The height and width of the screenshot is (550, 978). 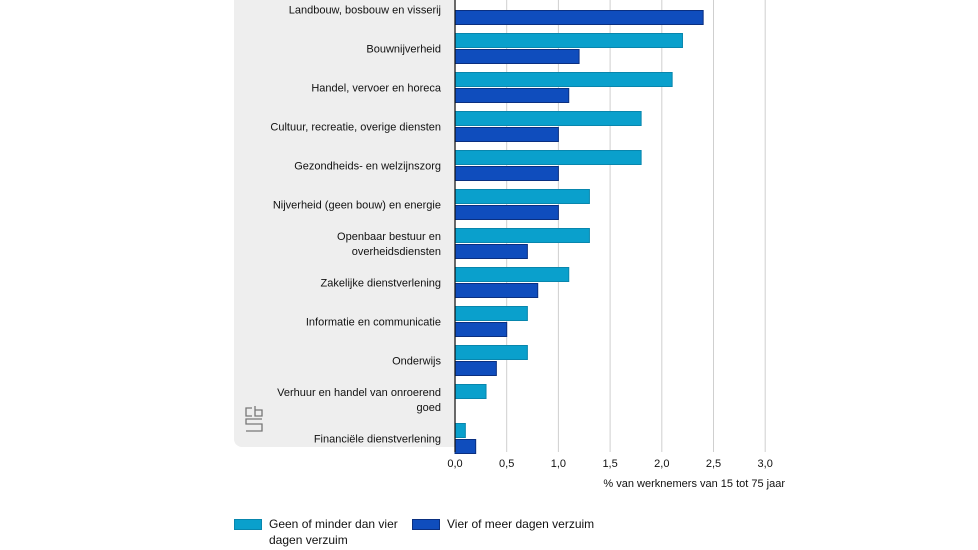 What do you see at coordinates (248, 524) in the screenshot?
I see `legend-swatch-light` at bounding box center [248, 524].